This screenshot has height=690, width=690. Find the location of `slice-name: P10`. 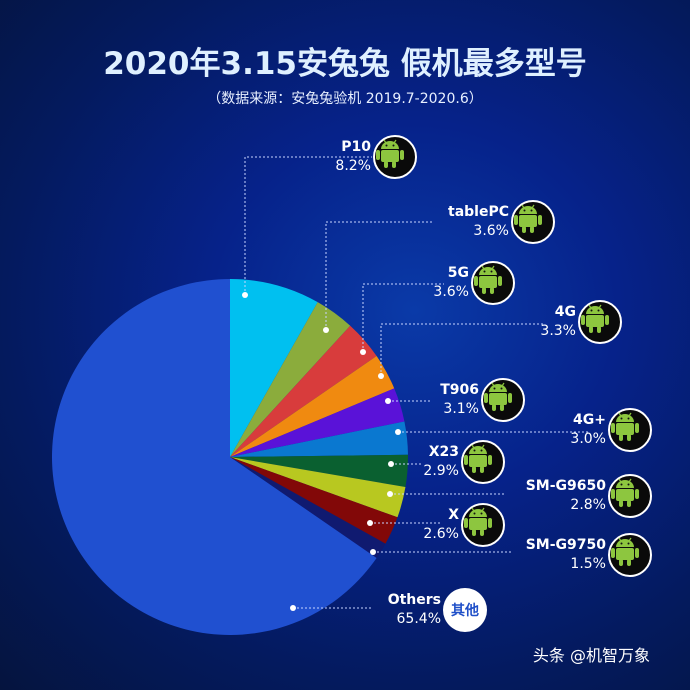

slice-name: P10 is located at coordinates (356, 147).